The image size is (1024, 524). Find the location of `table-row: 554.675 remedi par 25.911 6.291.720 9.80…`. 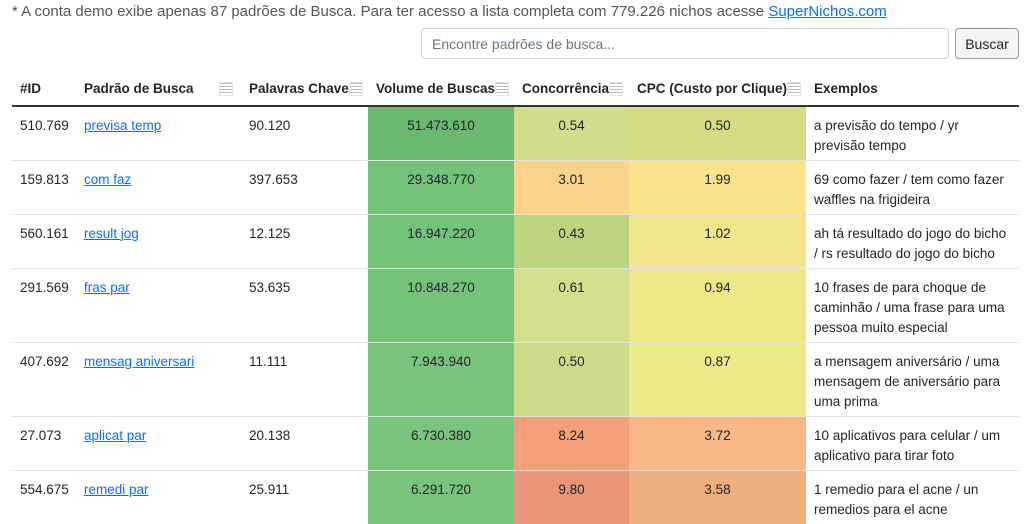

table-row: 554.675 remedi par 25.911 6.291.720 9.80… is located at coordinates (515, 496).